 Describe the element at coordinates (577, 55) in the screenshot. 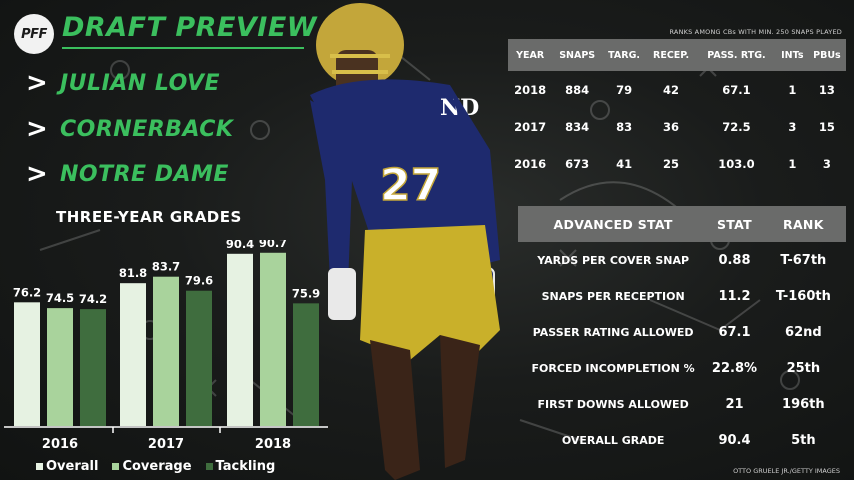

I see `col-header-snaps: SNAPS` at that location.